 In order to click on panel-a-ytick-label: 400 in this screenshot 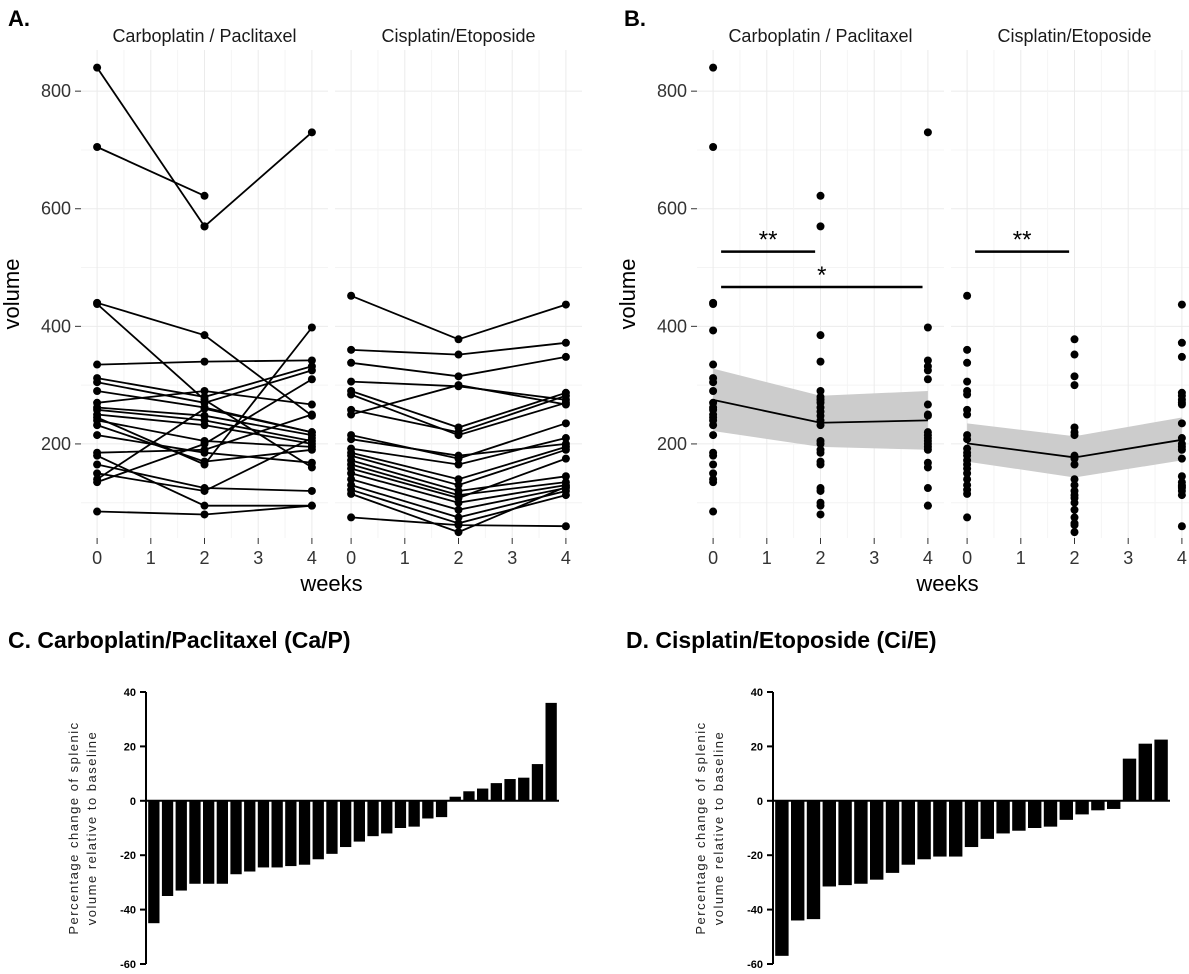, I will do `click(56, 326)`.